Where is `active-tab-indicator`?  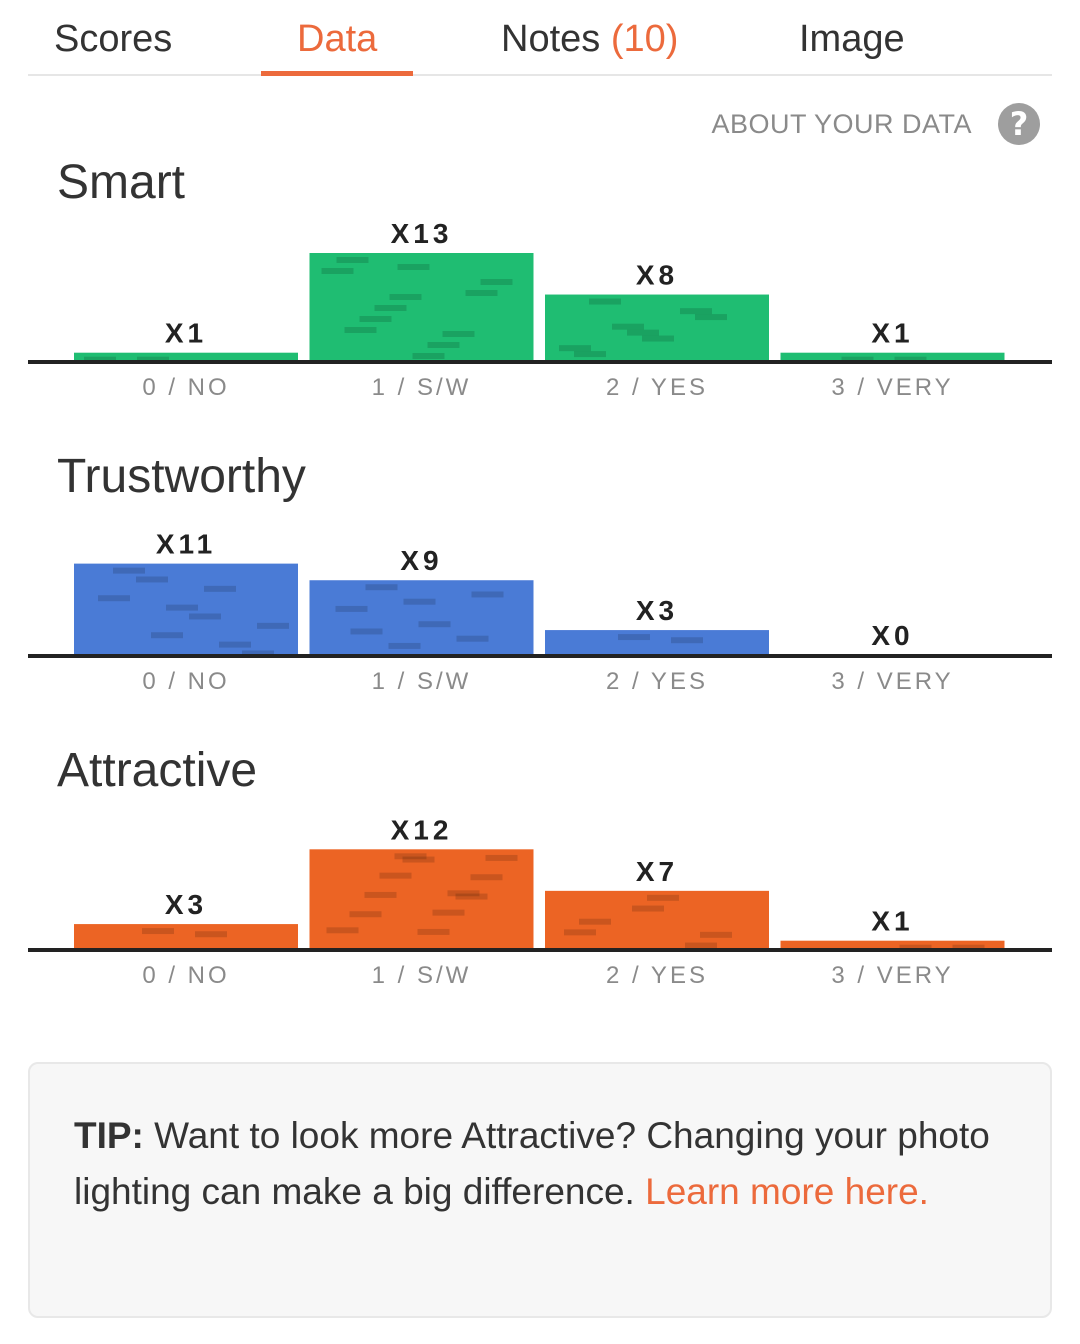
active-tab-indicator is located at coordinates (337, 73).